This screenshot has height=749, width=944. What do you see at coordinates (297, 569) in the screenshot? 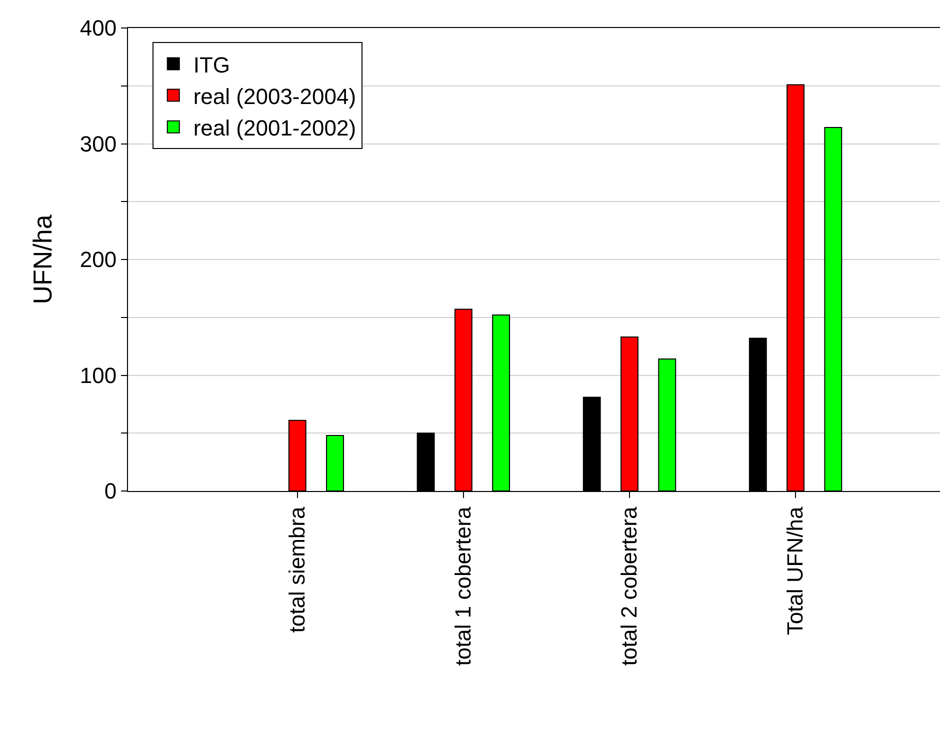
I see `x-tick-label: total siembra` at bounding box center [297, 569].